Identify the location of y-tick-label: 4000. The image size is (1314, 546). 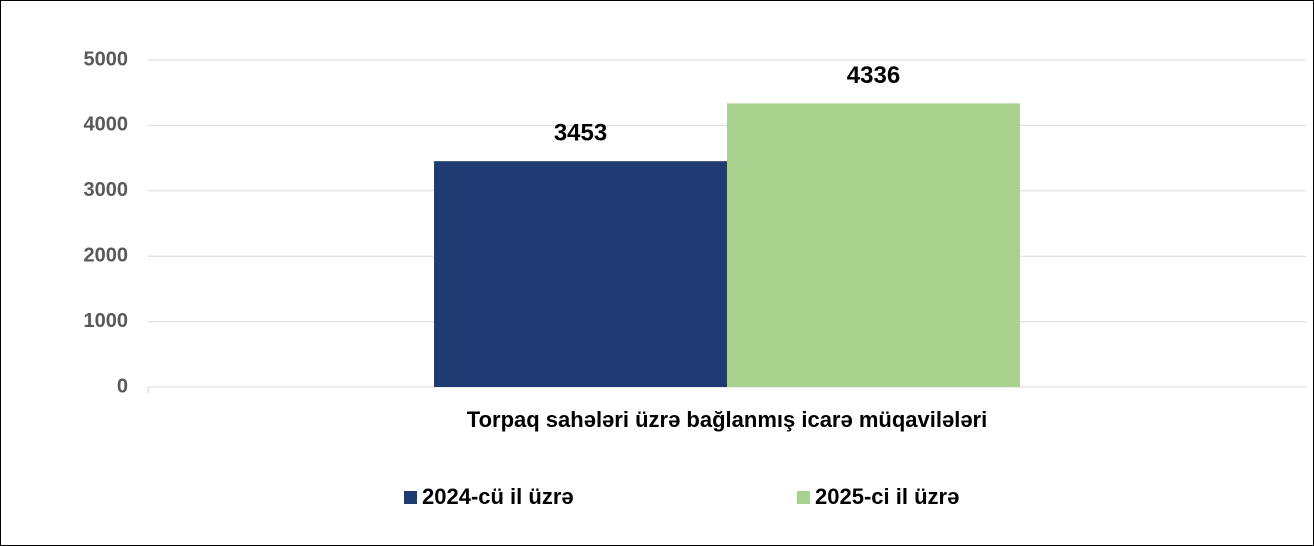
(106, 125).